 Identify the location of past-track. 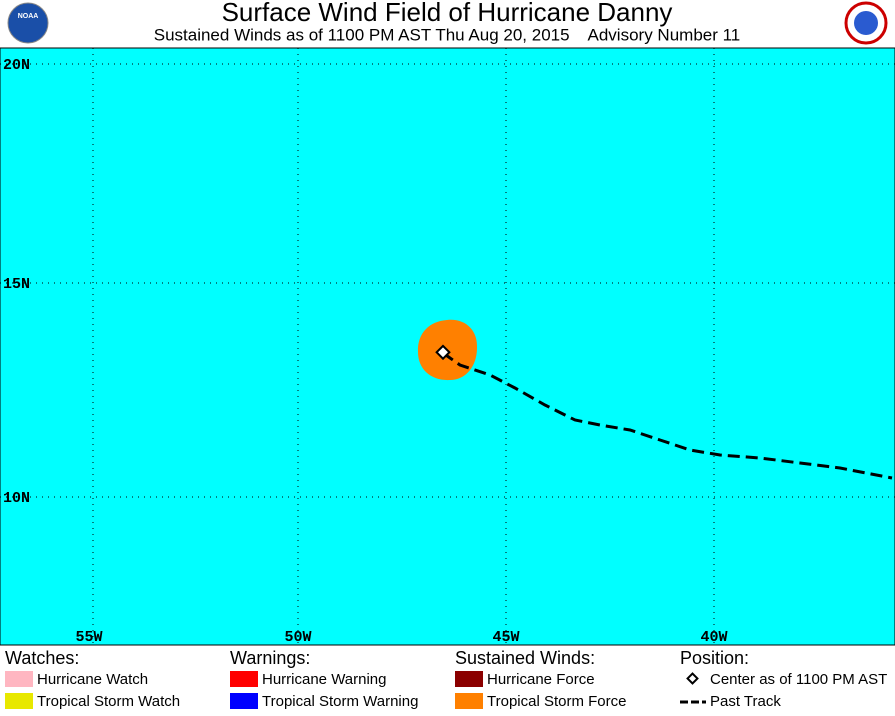
(667, 415).